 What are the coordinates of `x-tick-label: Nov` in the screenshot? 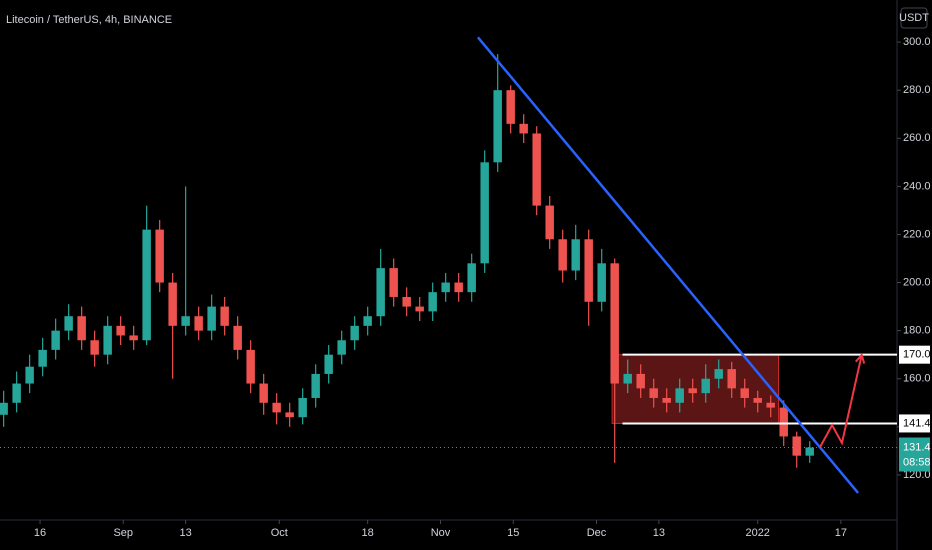 It's located at (441, 533).